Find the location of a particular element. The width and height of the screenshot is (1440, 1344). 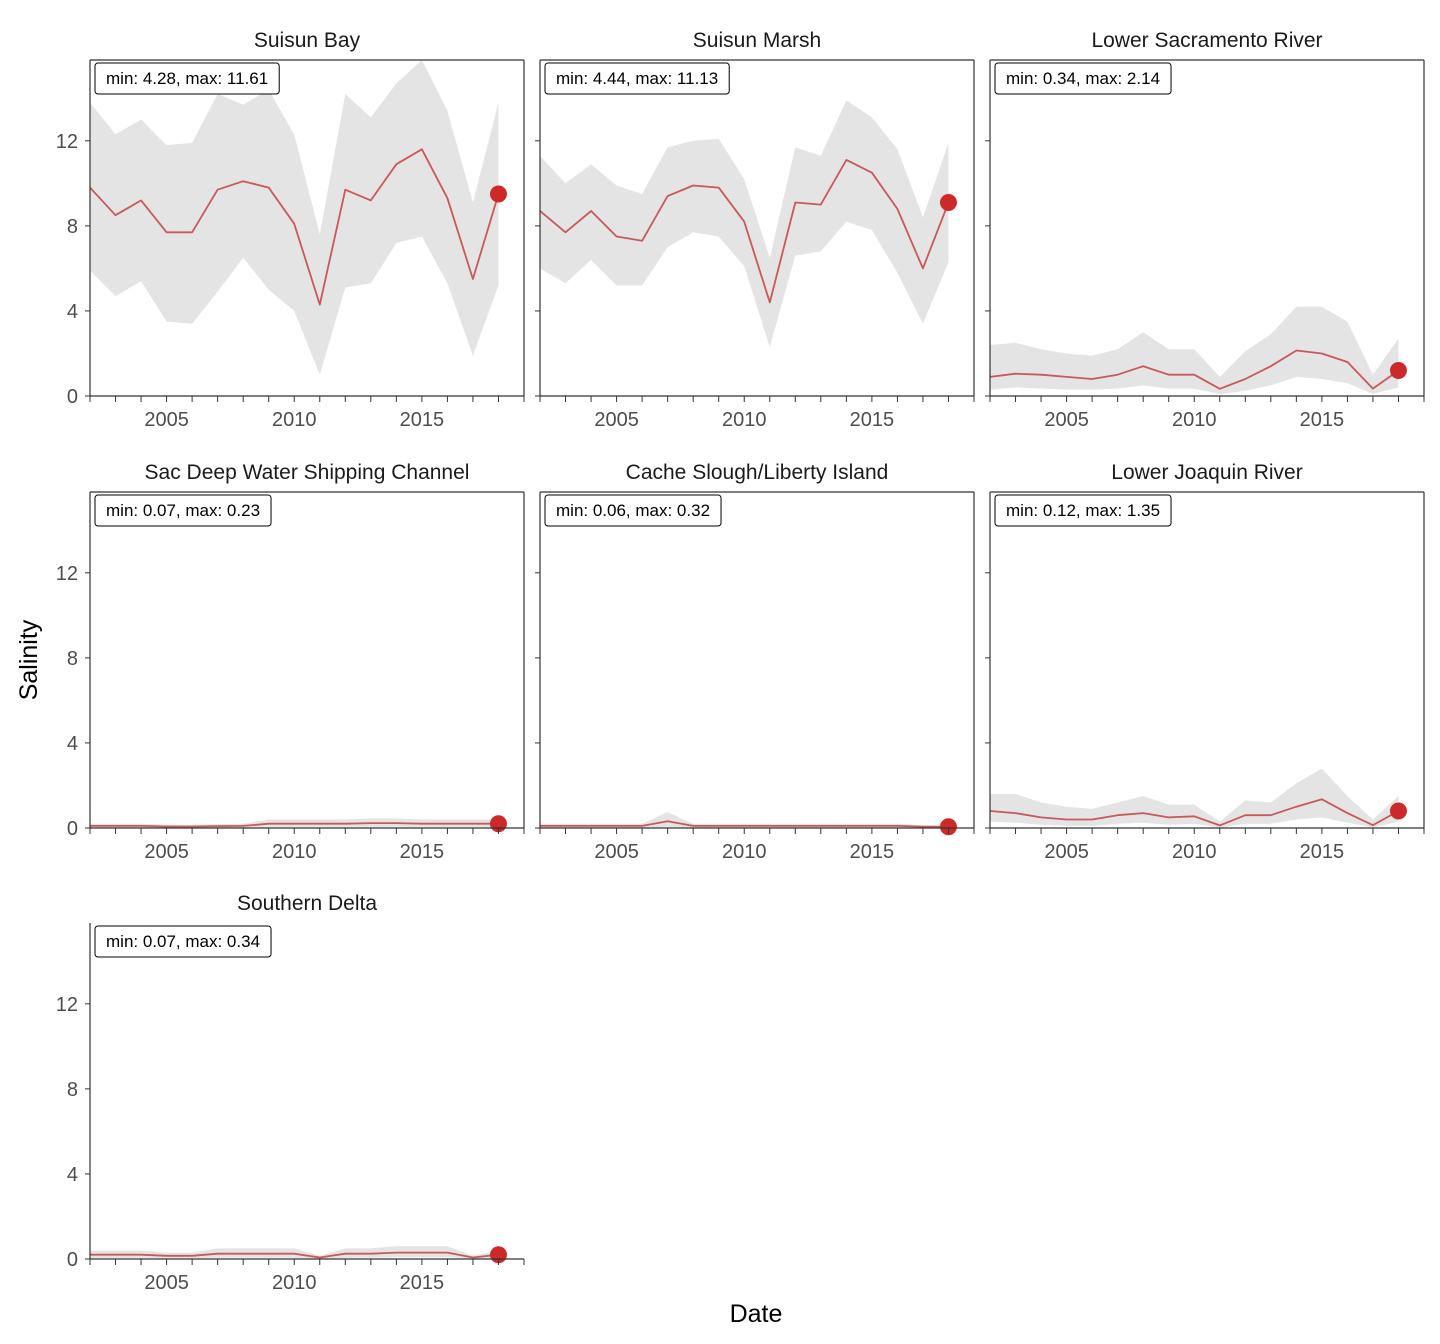

facet-title: Lower Sacramento River is located at coordinates (1206, 40).